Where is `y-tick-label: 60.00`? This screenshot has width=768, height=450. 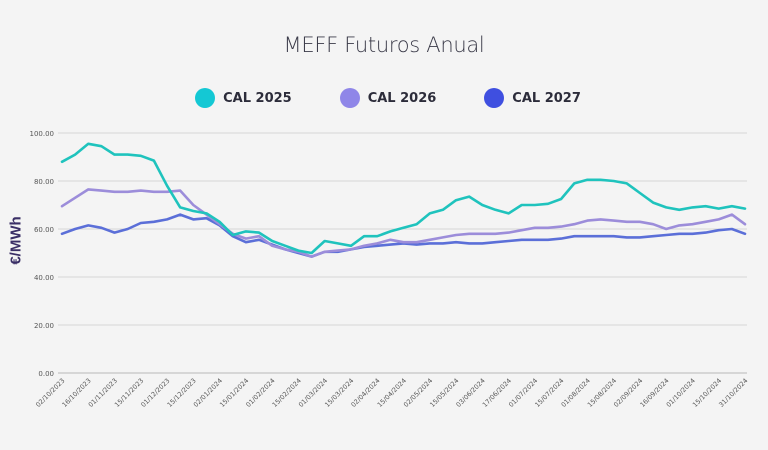
y-tick-label: 60.00 is located at coordinates (44, 230).